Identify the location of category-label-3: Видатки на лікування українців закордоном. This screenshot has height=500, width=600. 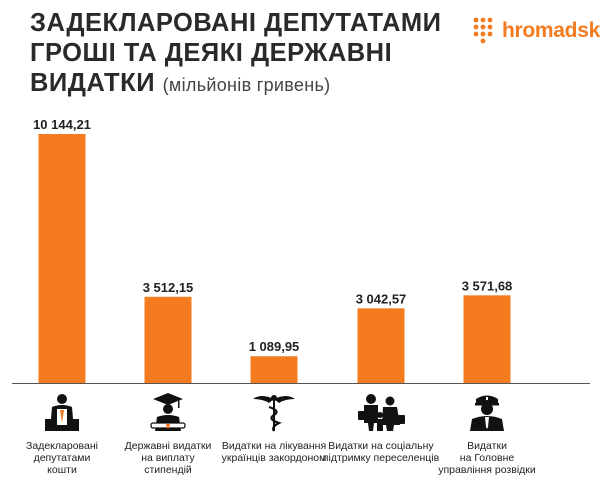
(274, 452).